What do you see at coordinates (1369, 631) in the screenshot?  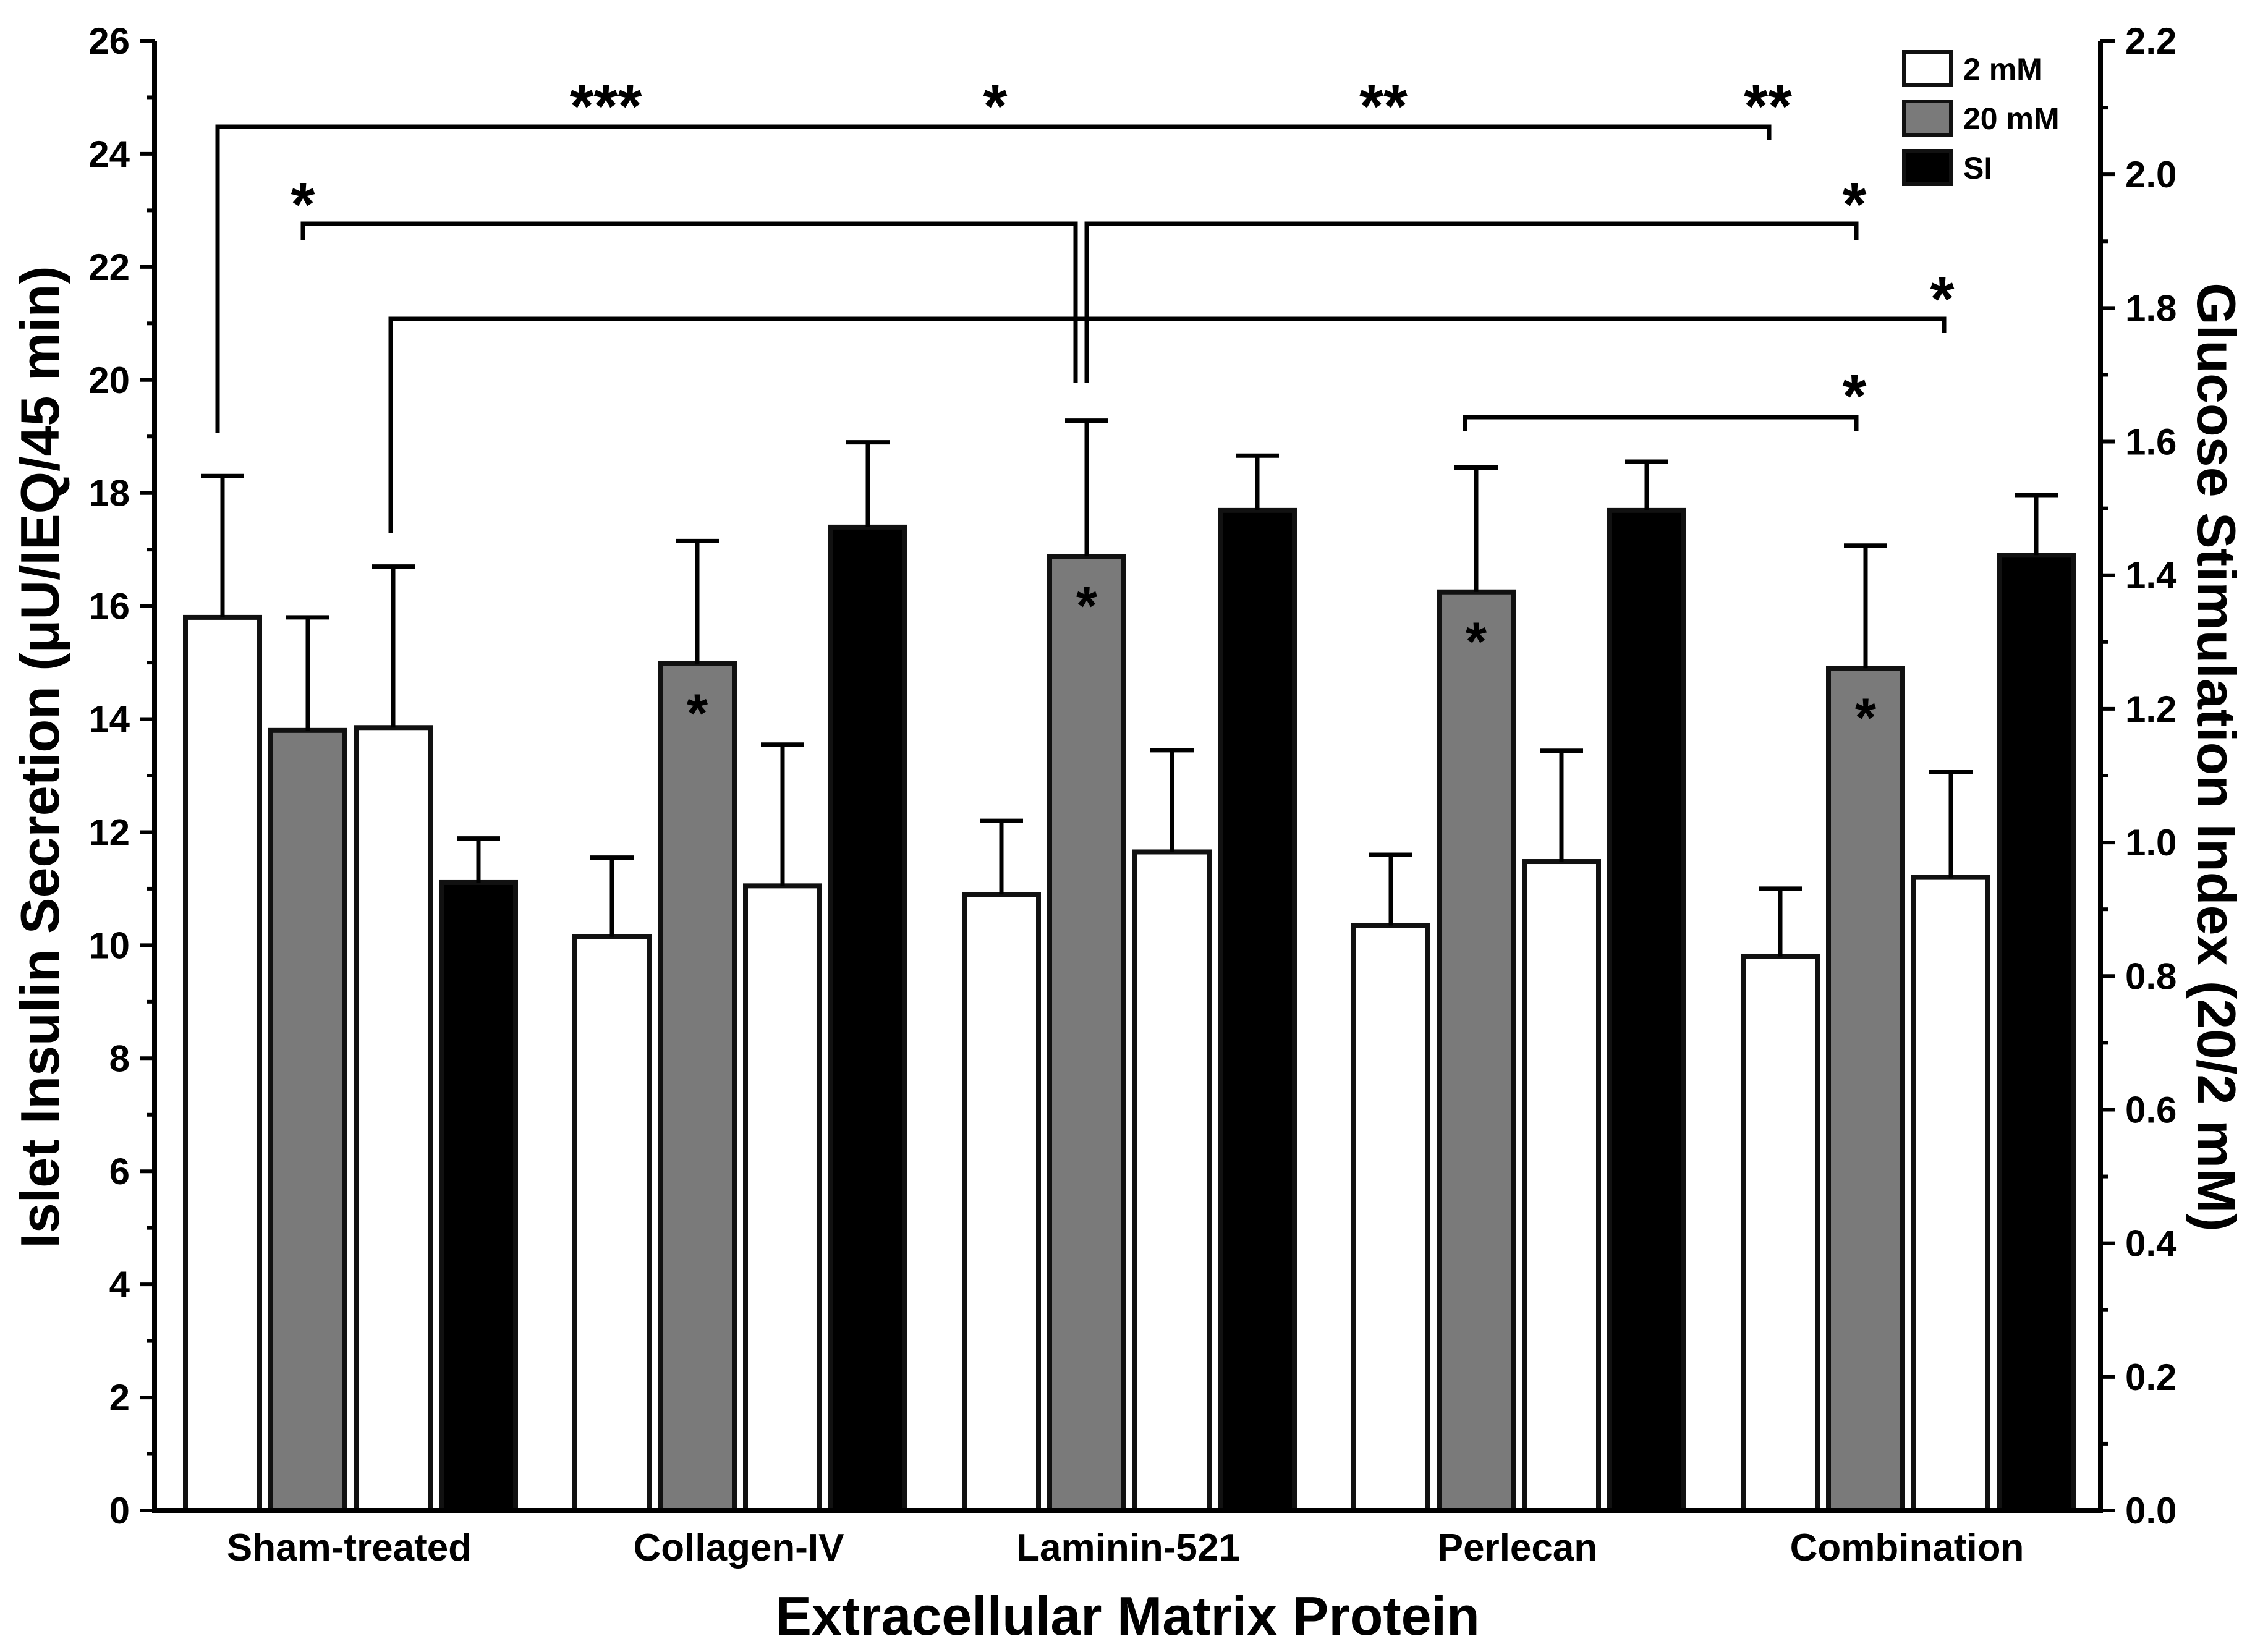 I see `bar-mark-layer: * * * * ‡ # # †` at bounding box center [1369, 631].